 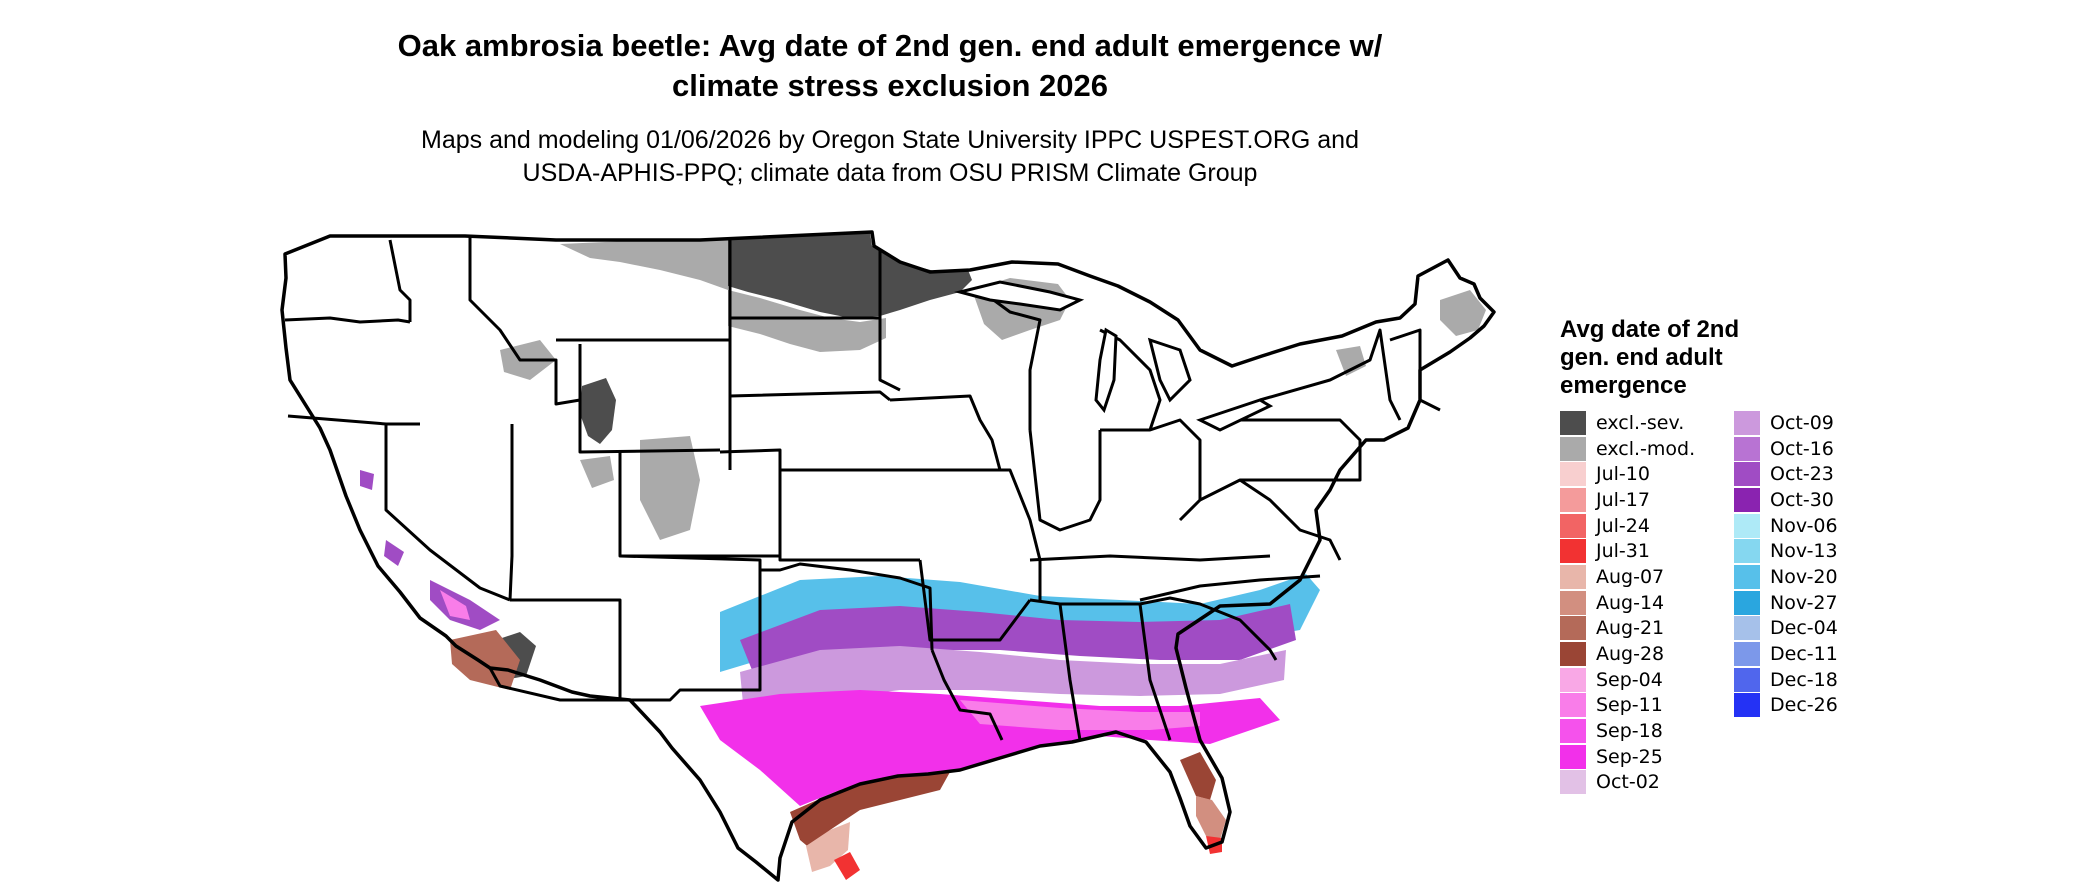 I want to click on legend-key: Sep-11, so click(x=1643, y=706).